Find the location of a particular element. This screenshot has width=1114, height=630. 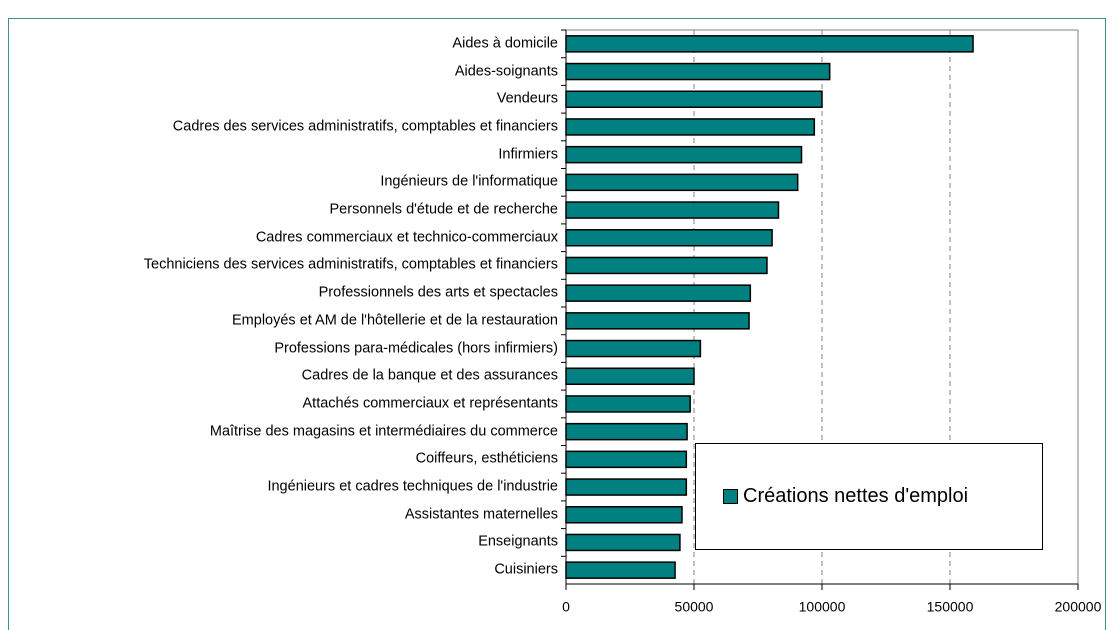

legend-label: Créations nettes d'emploi is located at coordinates (856, 496).